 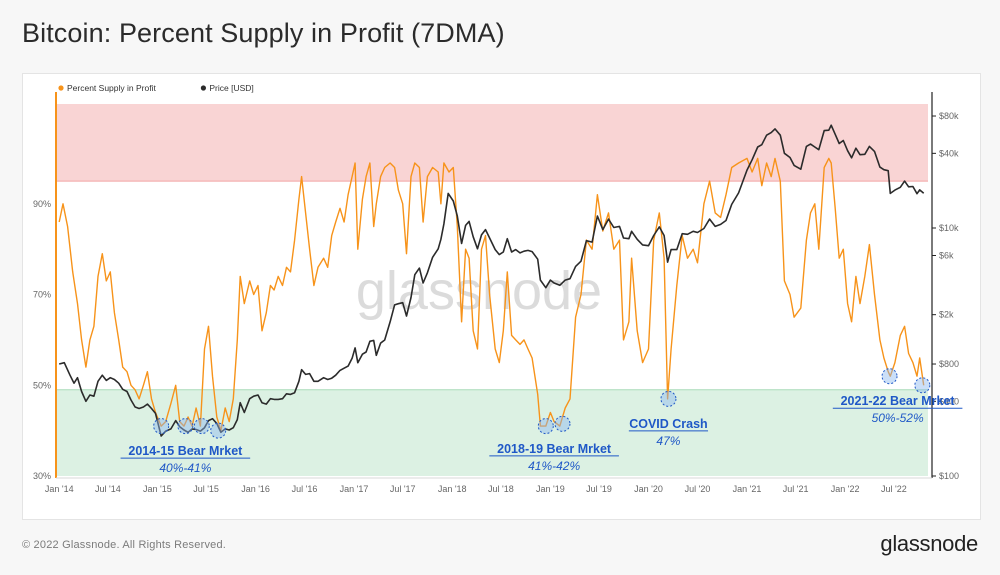 What do you see at coordinates (206, 489) in the screenshot?
I see `x-tick-label: Jul '15` at bounding box center [206, 489].